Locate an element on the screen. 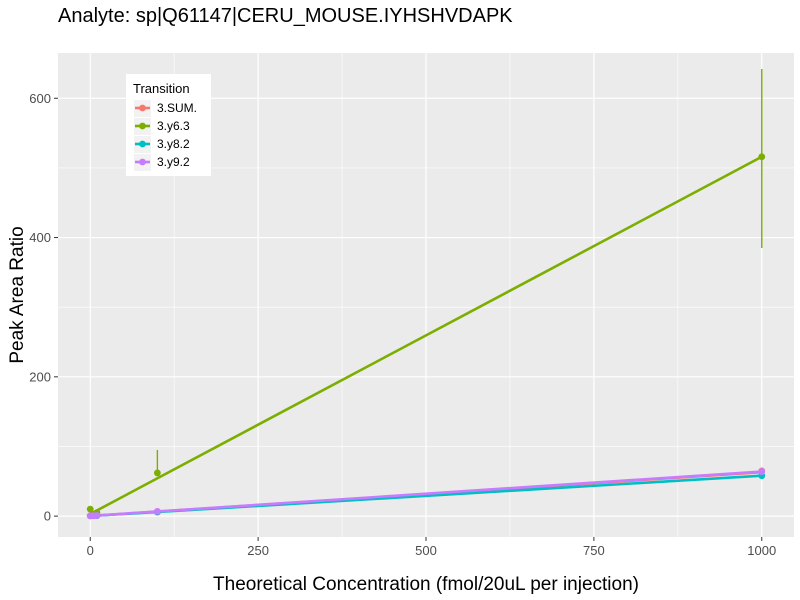 The width and height of the screenshot is (800, 600). y-tick-label: 600 is located at coordinates (40, 98).